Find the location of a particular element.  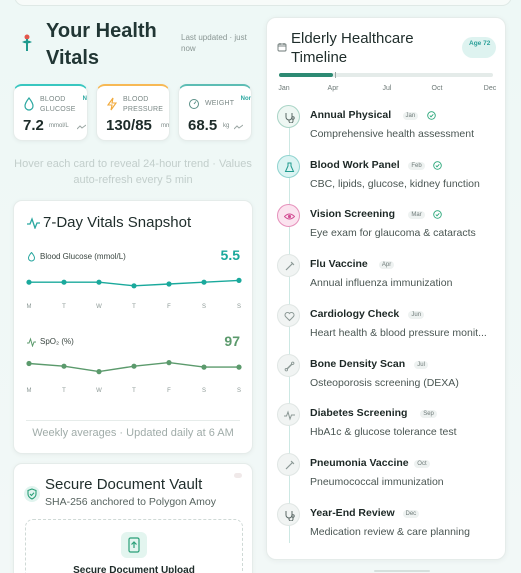

event-description: Eye exam for glaucoma & cataracts is located at coordinates (393, 233).